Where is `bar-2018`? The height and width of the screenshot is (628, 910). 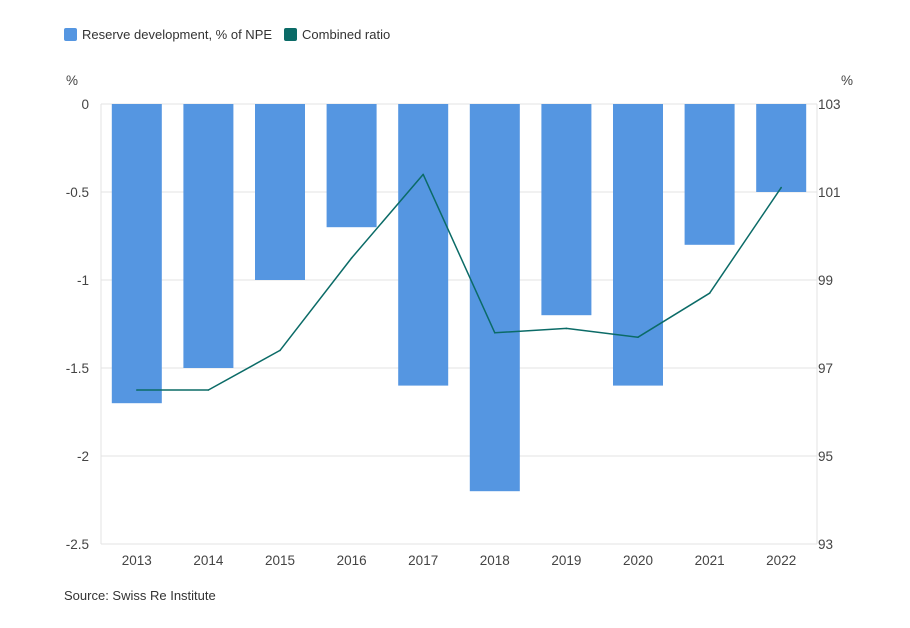 bar-2018 is located at coordinates (494, 298).